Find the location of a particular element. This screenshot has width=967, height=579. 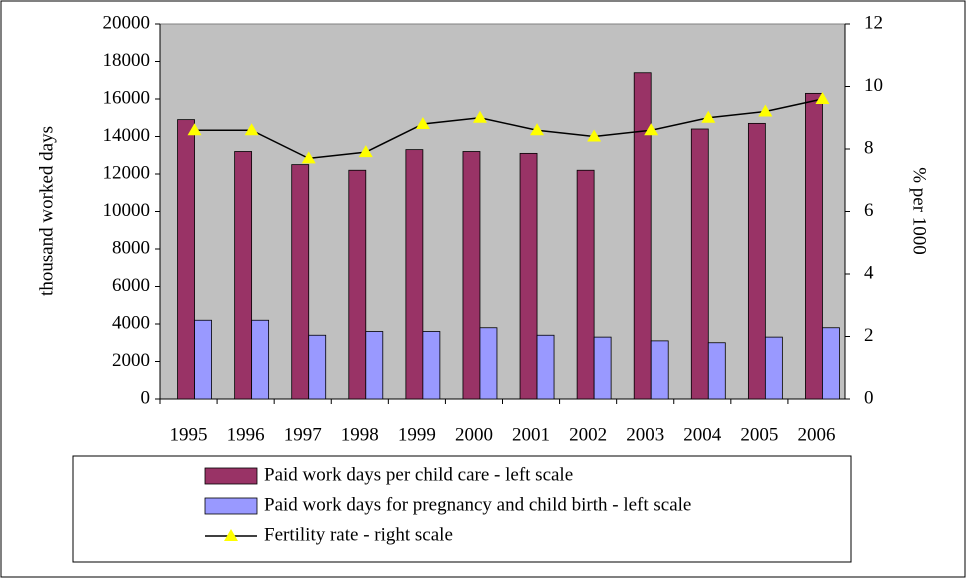

y-tick-label: 18000 is located at coordinates (127, 60).